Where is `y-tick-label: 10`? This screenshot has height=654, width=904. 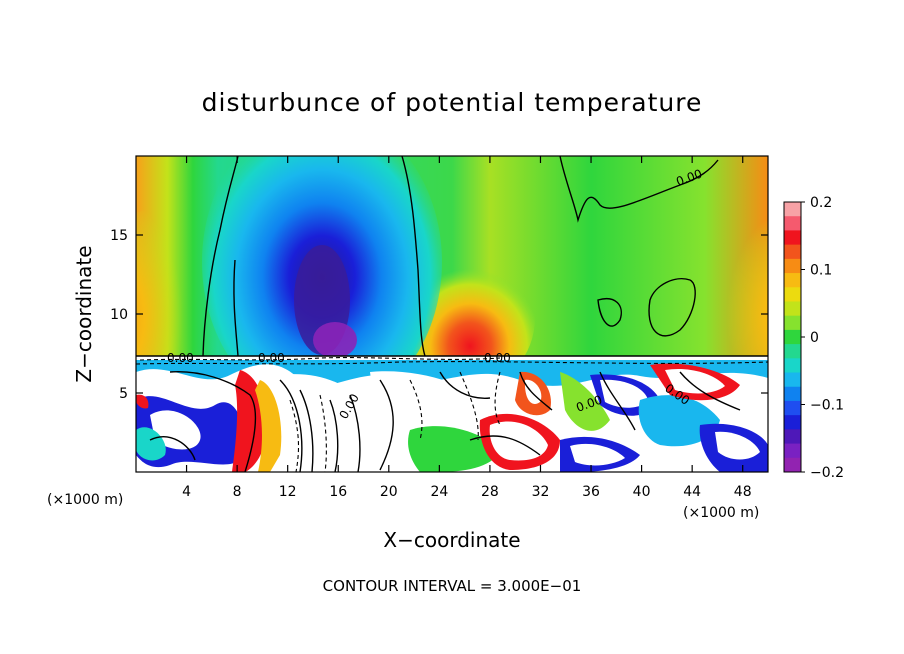 y-tick-label: 10 is located at coordinates (119, 315).